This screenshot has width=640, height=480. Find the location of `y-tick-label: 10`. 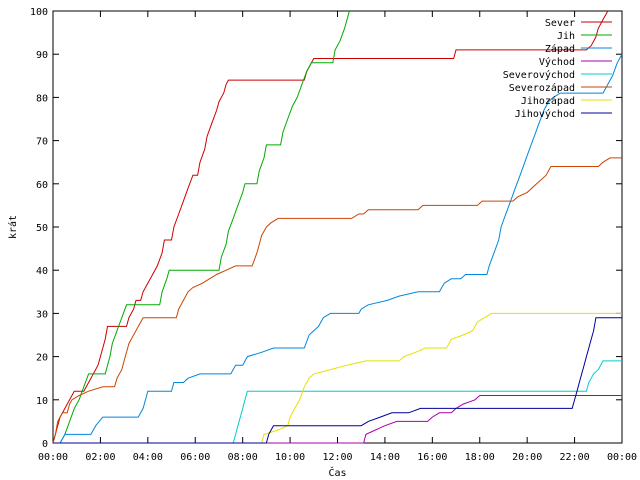

y-tick-label: 10 is located at coordinates (42, 401).